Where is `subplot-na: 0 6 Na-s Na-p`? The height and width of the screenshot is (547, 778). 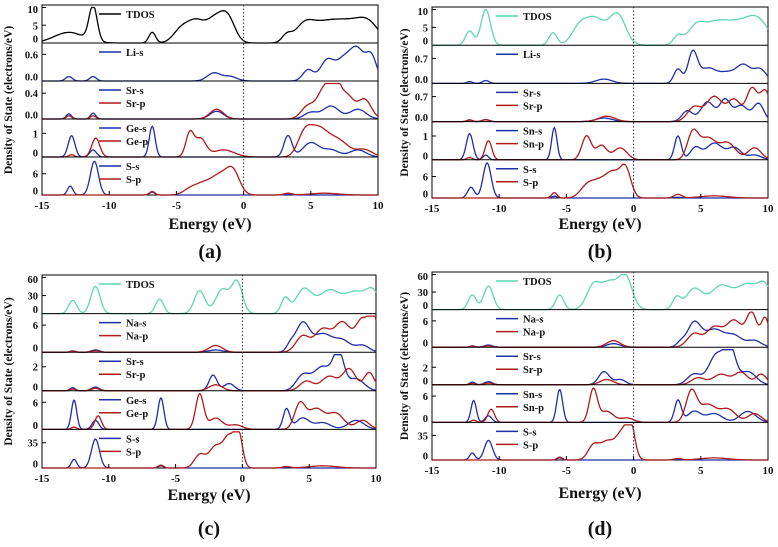
subplot-na: 0 6 Na-s Na-p is located at coordinates (596, 329).